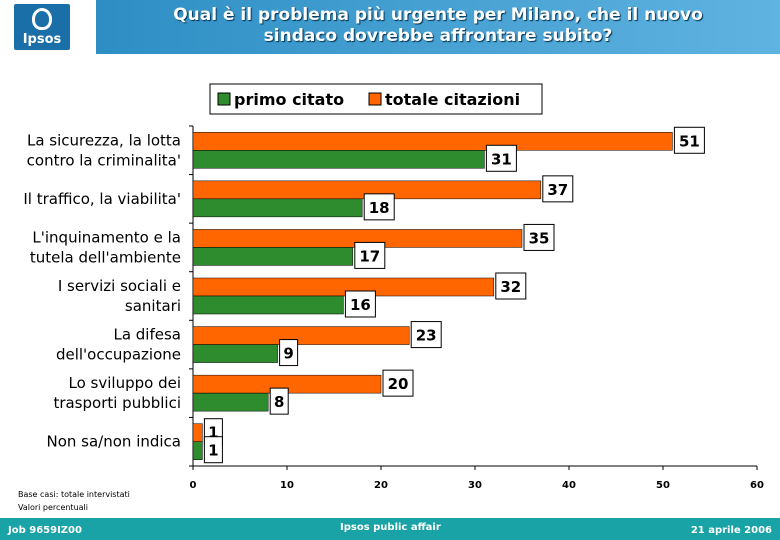 This screenshot has height=540, width=780. I want to click on data-label-primo: 18, so click(379, 208).